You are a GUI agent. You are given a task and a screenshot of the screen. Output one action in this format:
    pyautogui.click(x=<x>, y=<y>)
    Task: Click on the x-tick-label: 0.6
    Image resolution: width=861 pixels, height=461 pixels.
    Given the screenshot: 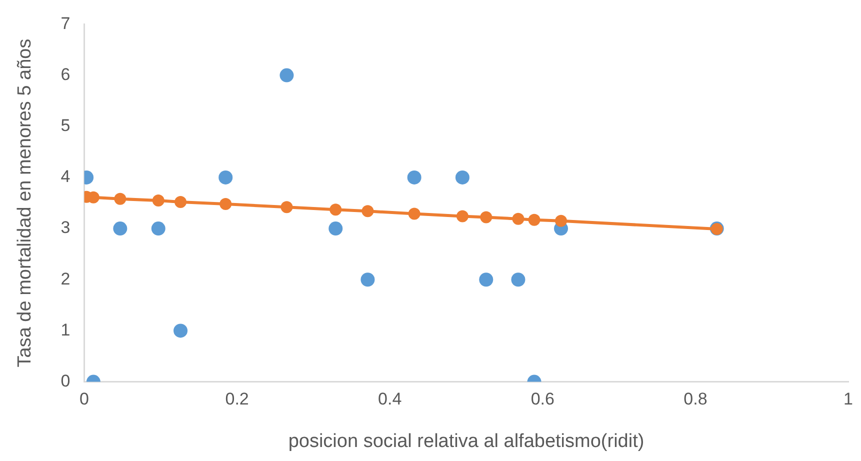 What is the action you would take?
    pyautogui.click(x=542, y=399)
    